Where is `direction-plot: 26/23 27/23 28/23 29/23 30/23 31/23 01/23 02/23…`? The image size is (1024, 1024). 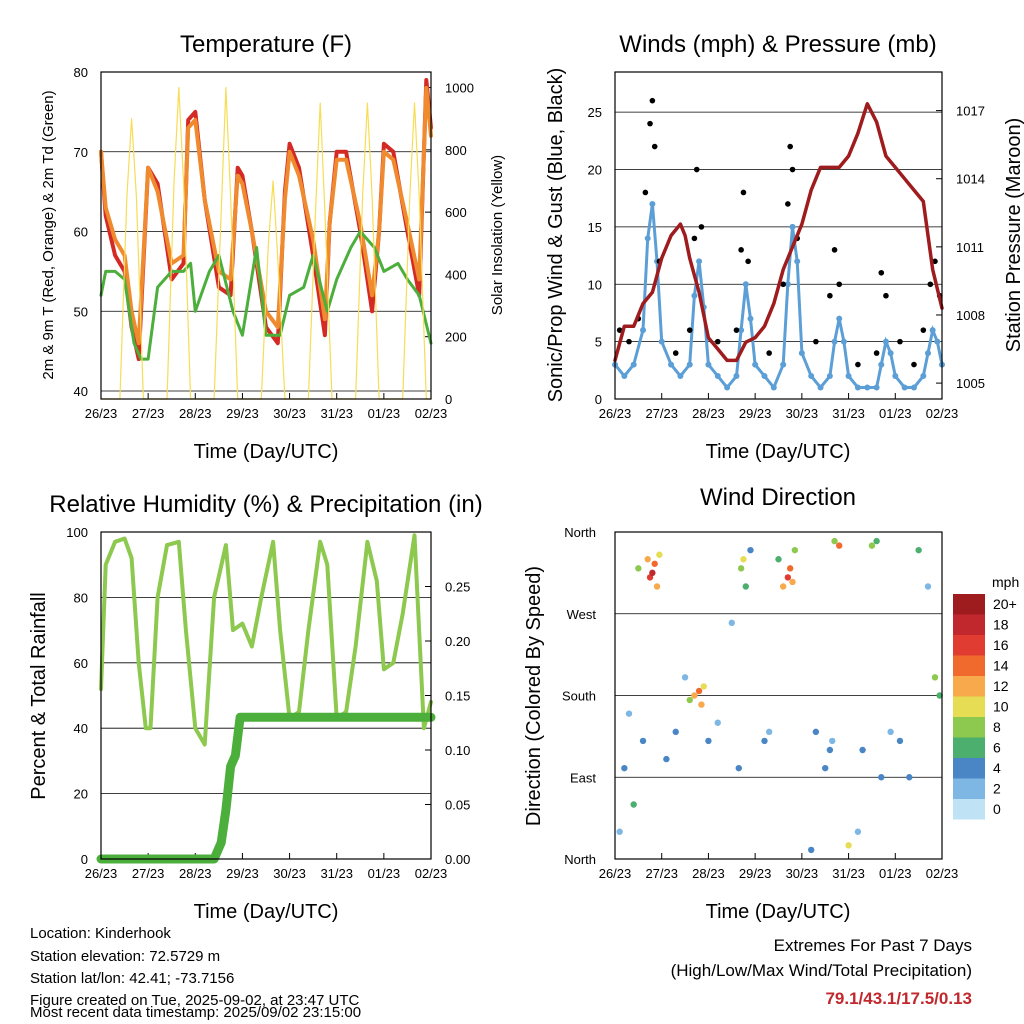 direction-plot: 26/23 27/23 28/23 29/23 30/23 31/23 01/23 02/23… is located at coordinates (760, 703).